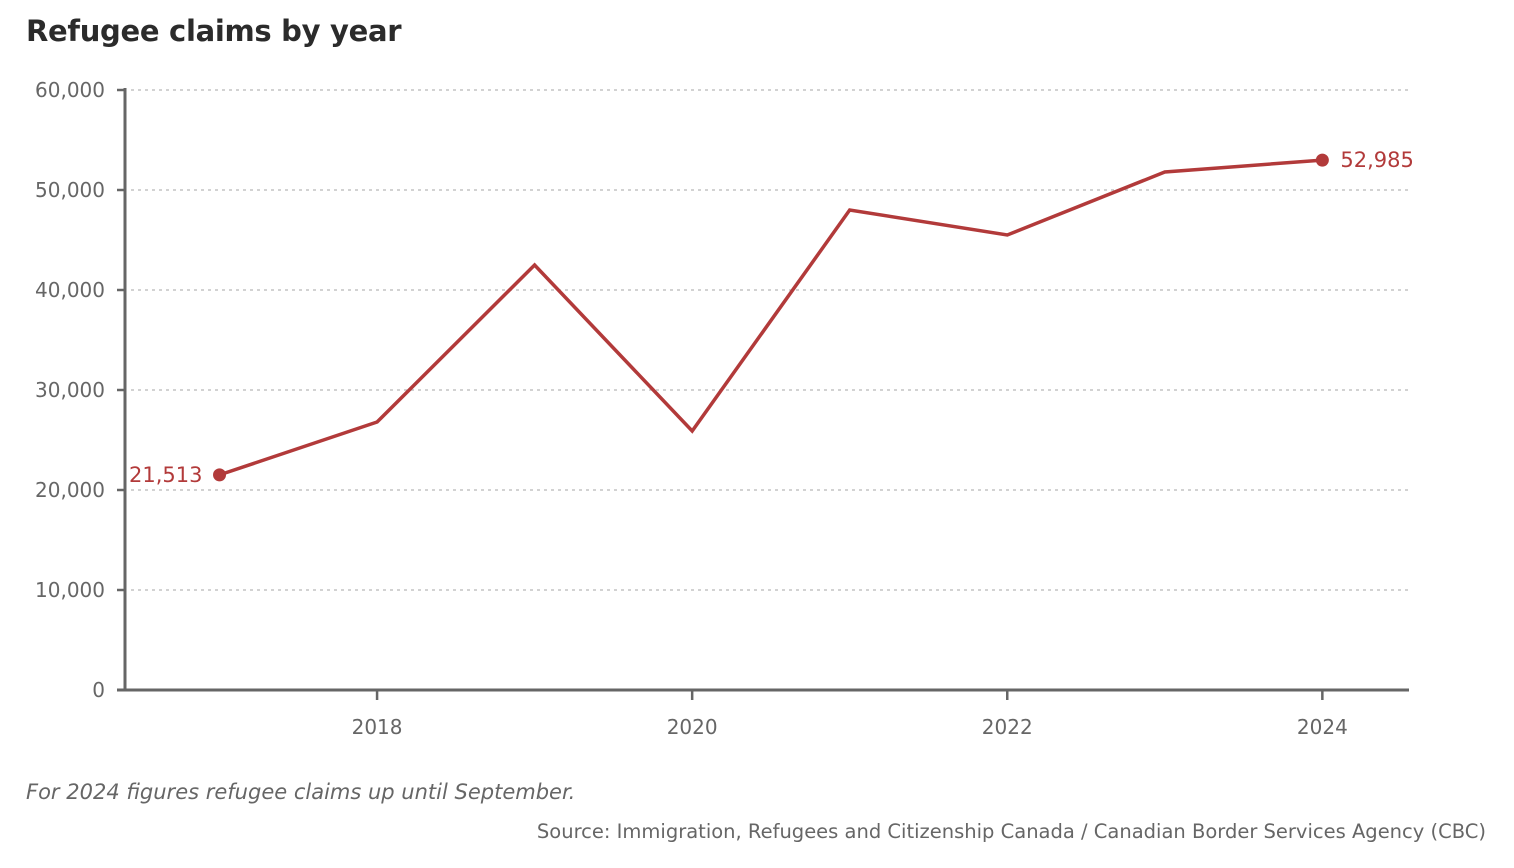 Image resolution: width=1514 pixels, height=868 pixels. Describe the element at coordinates (70, 490) in the screenshot. I see `y-tick-label: 20,000` at that location.